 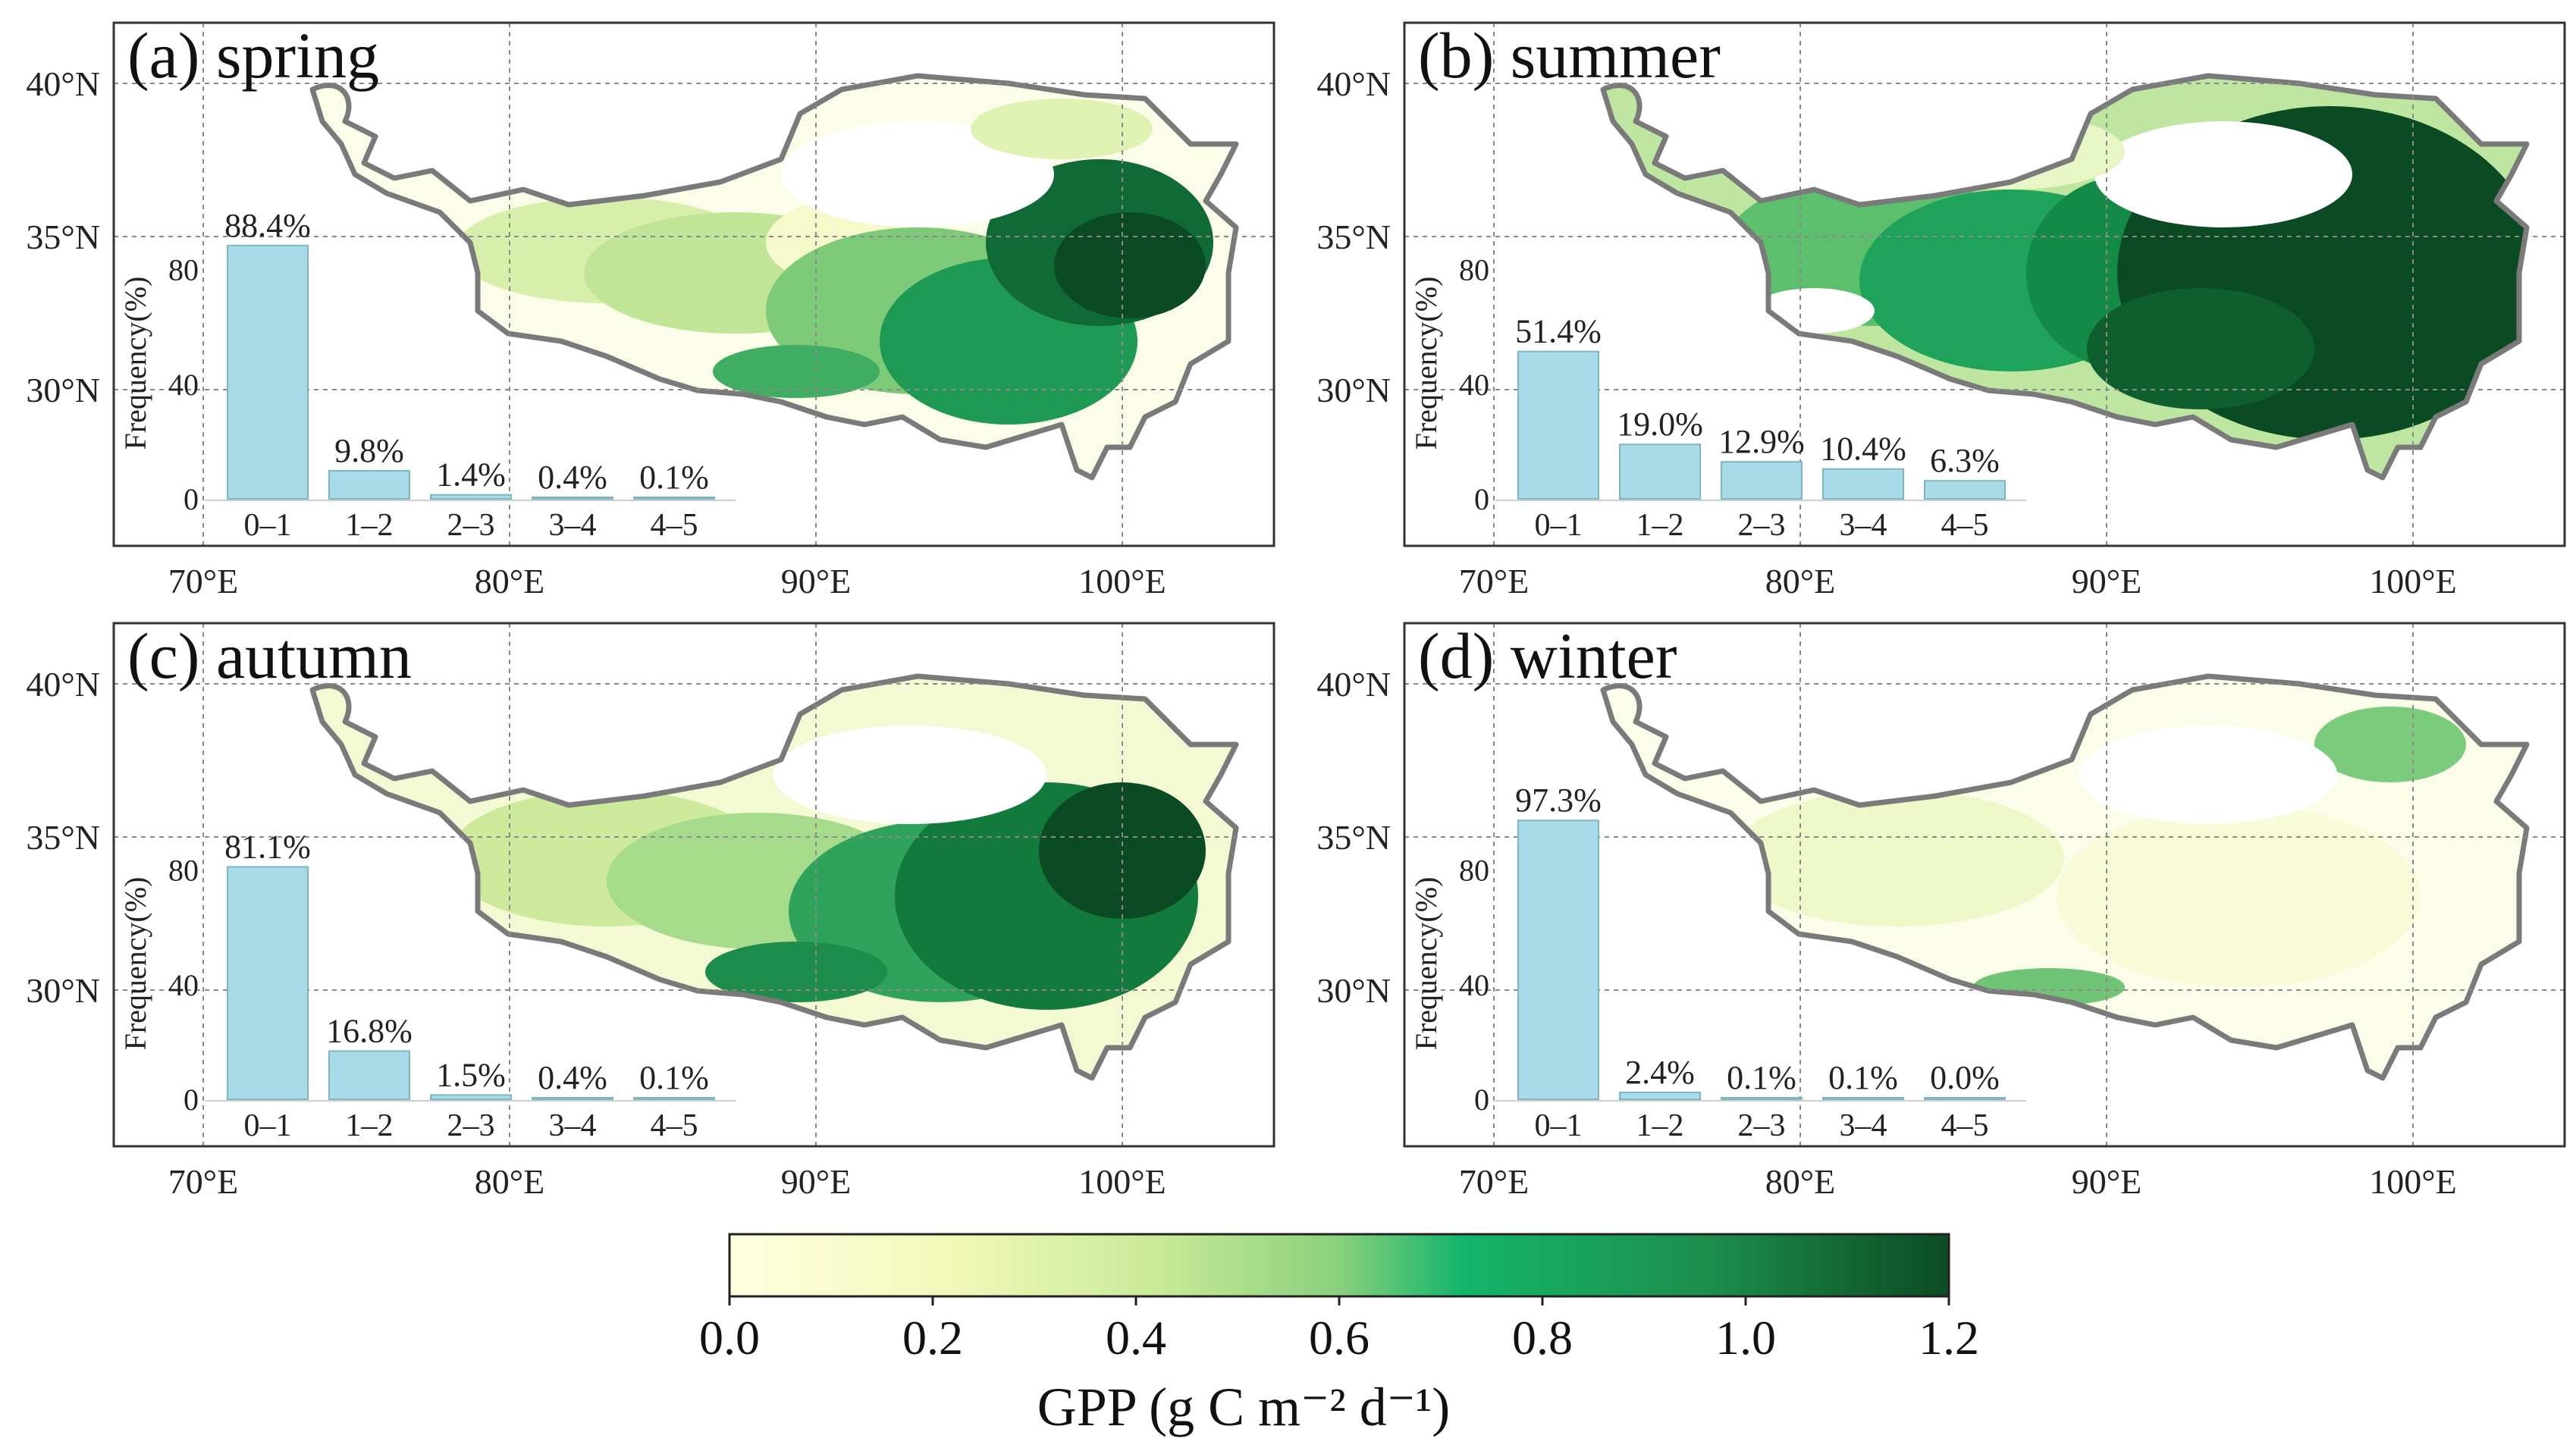 I want to click on colorbar-label: GPP (g C m⁻² d⁻¹), so click(x=1244, y=1407).